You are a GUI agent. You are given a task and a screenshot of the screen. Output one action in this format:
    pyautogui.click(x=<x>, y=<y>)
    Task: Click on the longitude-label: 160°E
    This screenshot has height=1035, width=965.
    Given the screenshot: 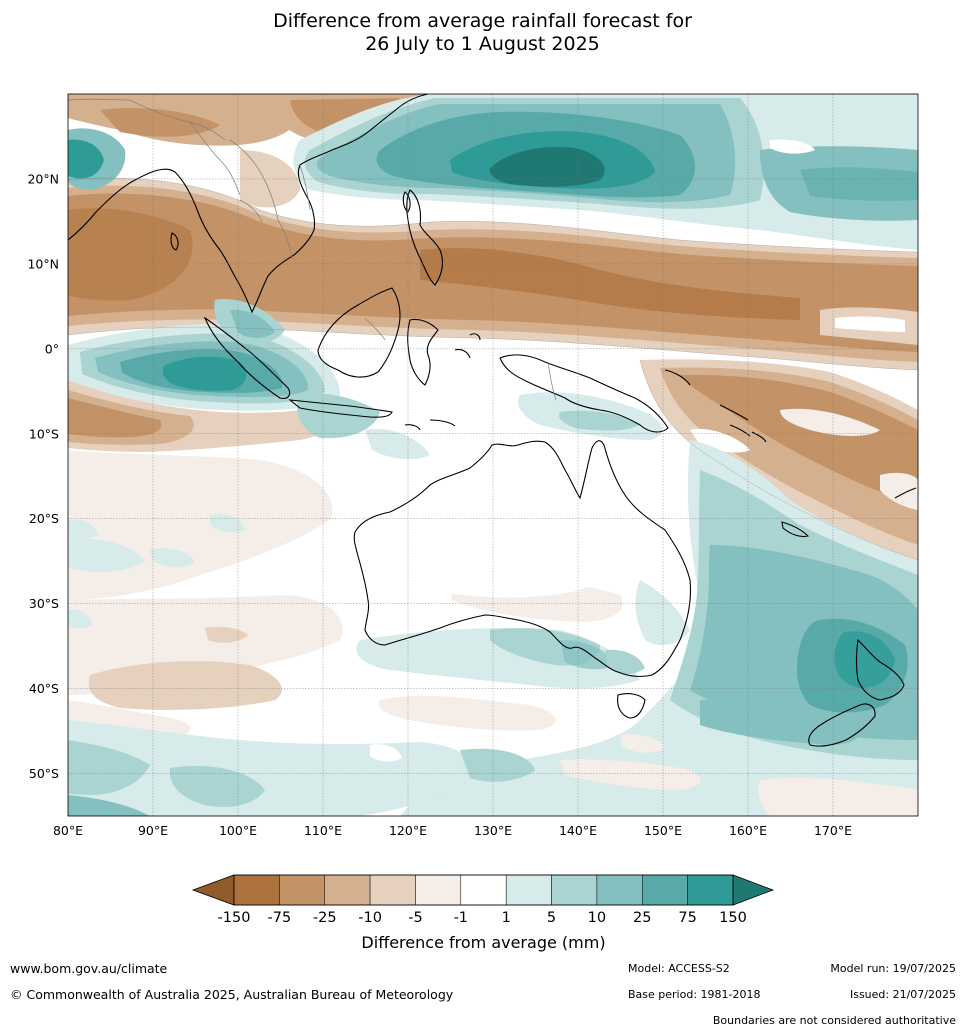 What is the action you would take?
    pyautogui.click(x=748, y=830)
    